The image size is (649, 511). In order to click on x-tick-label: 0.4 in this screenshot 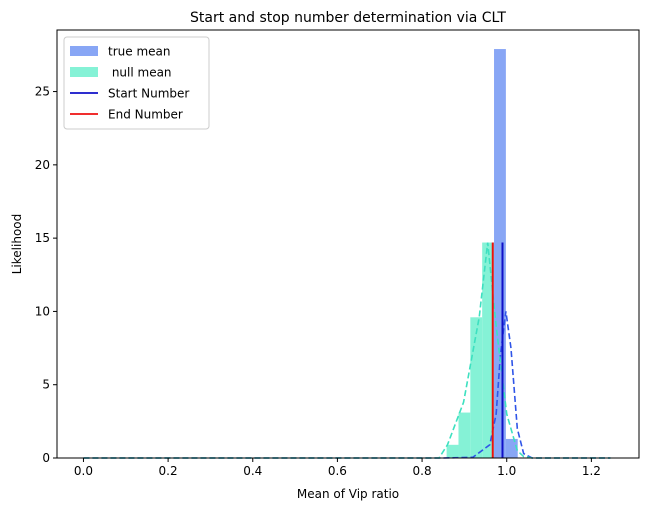, I will do `click(252, 471)`.